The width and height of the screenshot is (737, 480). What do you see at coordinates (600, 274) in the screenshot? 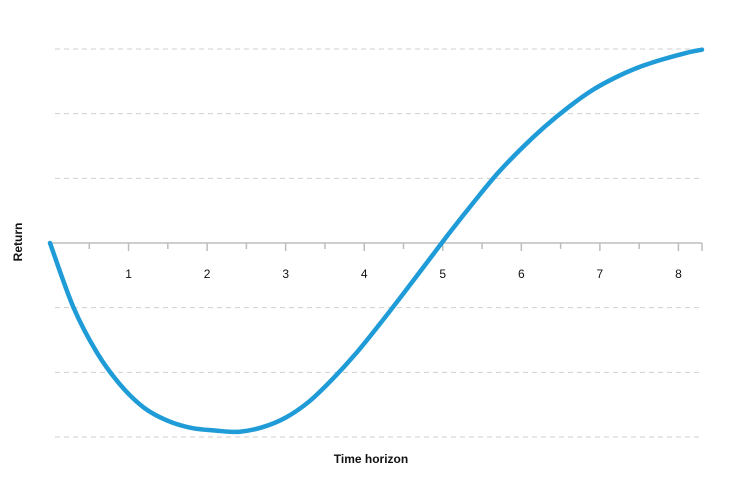
I see `x-tick-label: 7` at bounding box center [600, 274].